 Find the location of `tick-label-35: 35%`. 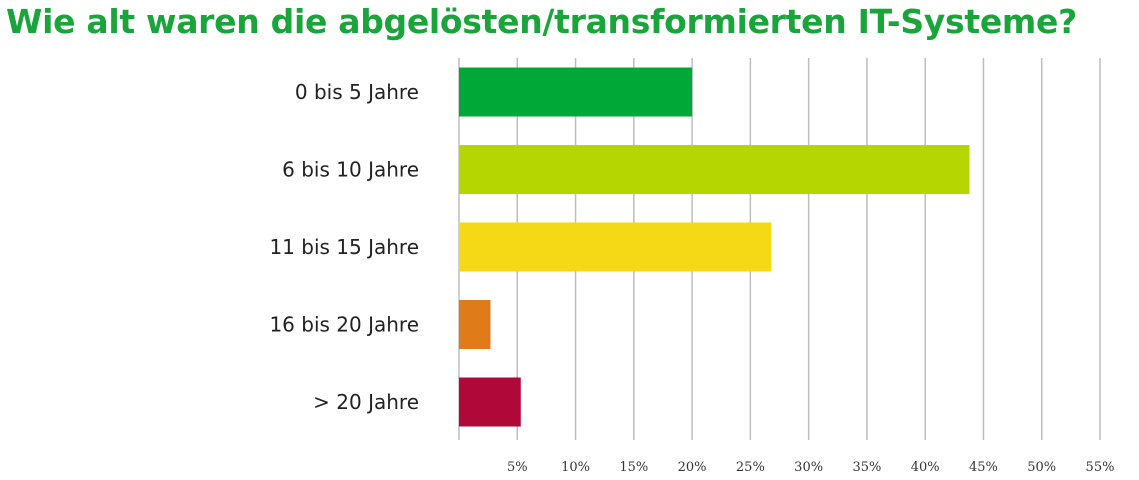

tick-label-35: 35% is located at coordinates (866, 467).